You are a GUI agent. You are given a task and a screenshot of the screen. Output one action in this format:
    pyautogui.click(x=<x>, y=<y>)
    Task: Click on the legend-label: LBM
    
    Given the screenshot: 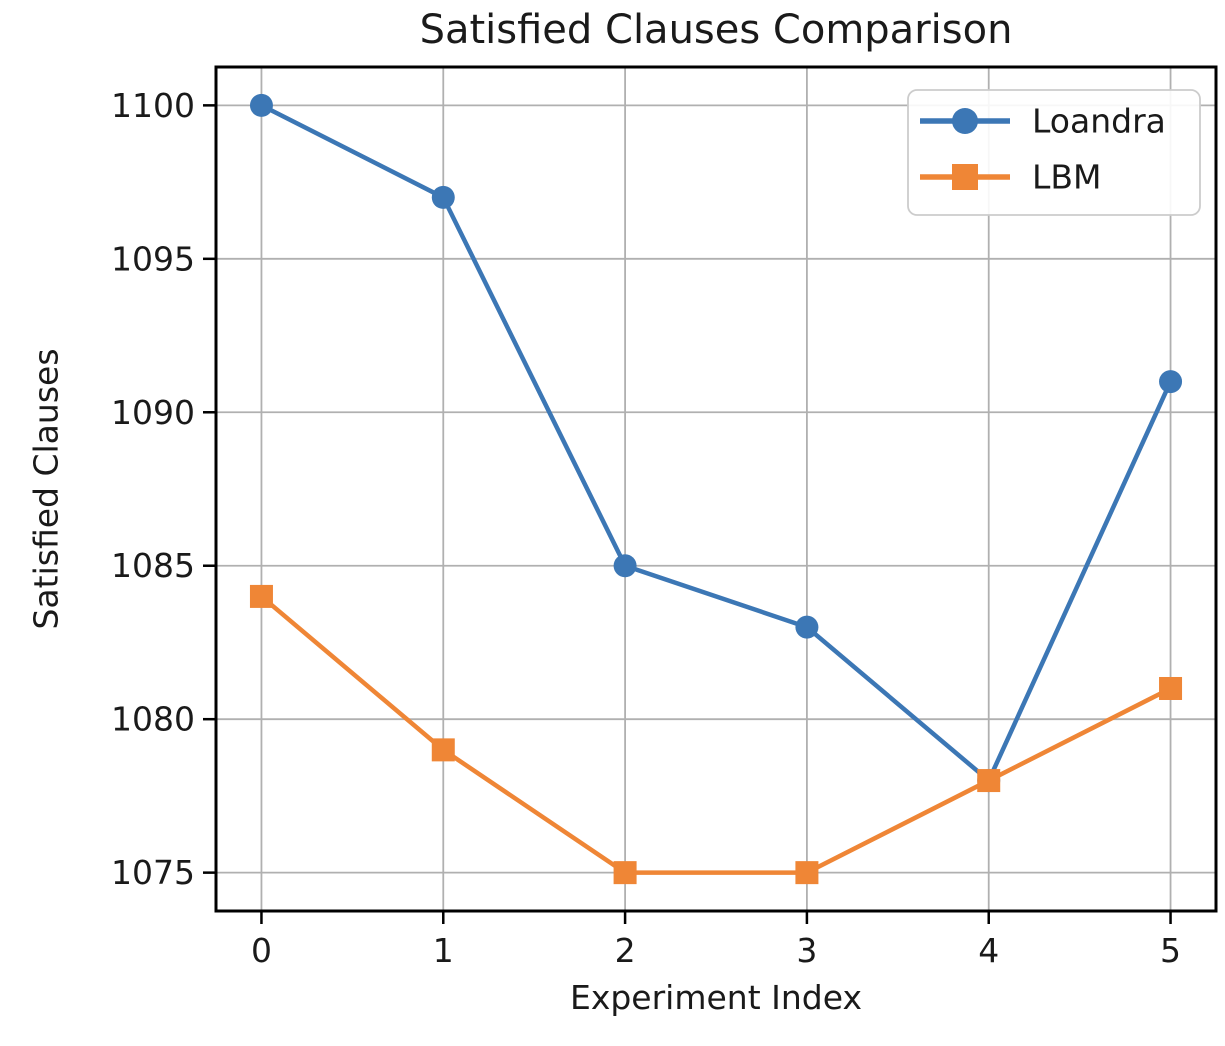 What is the action you would take?
    pyautogui.click(x=1067, y=177)
    